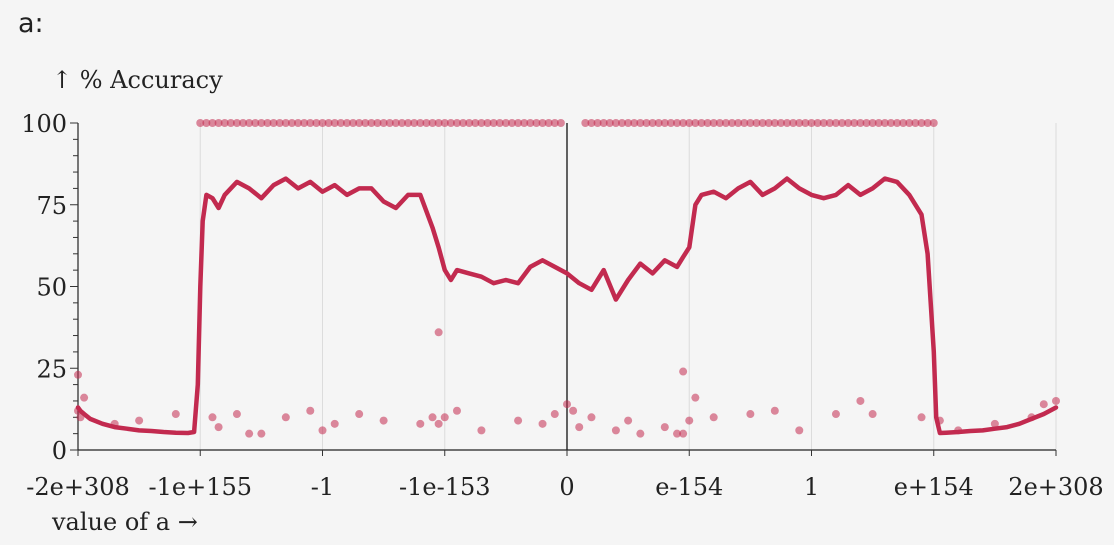 The height and width of the screenshot is (545, 1114). What do you see at coordinates (59, 451) in the screenshot?
I see `y-tick-label: 0` at bounding box center [59, 451].